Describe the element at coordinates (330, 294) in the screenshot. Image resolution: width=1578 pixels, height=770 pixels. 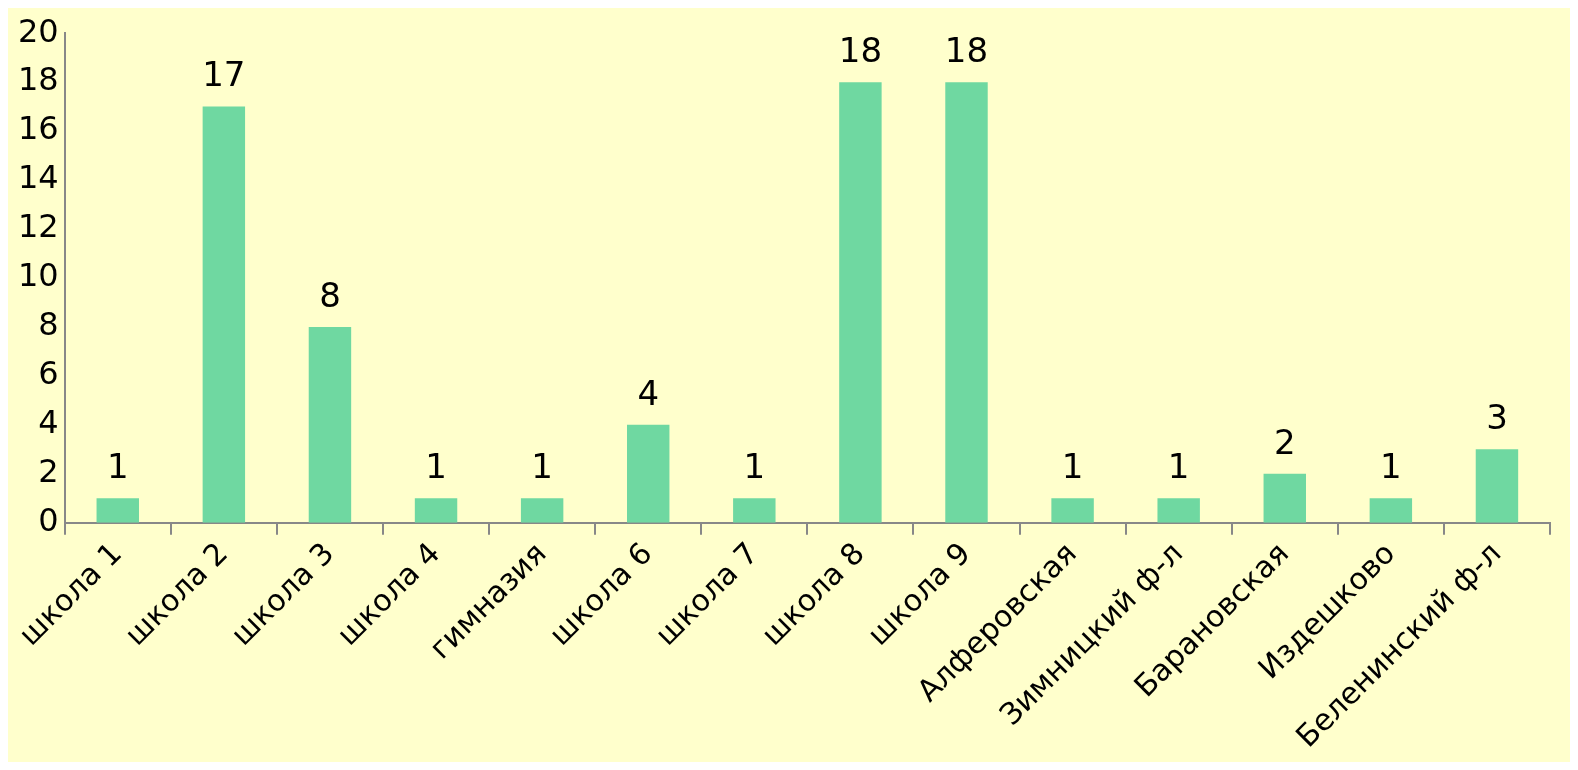
I see `data-label: 8` at that location.